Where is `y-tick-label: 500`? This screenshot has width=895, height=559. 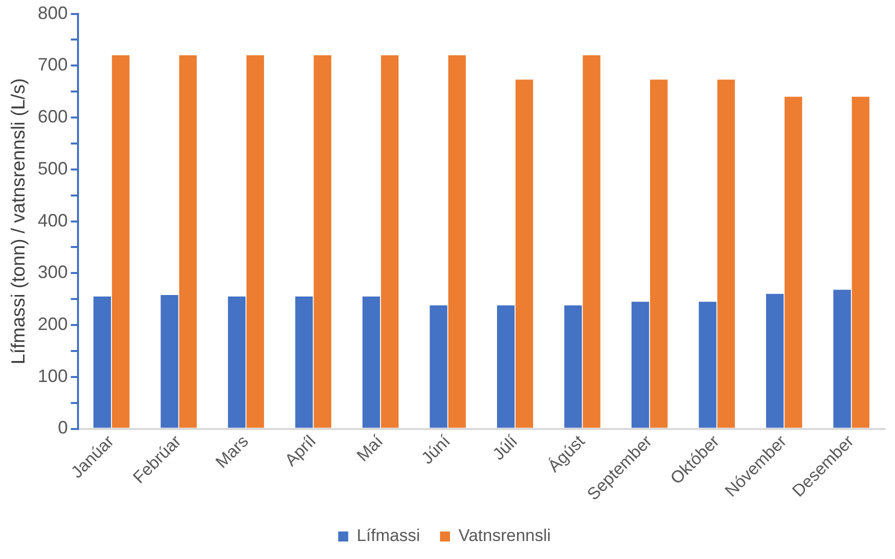 y-tick-label: 500 is located at coordinates (53, 168).